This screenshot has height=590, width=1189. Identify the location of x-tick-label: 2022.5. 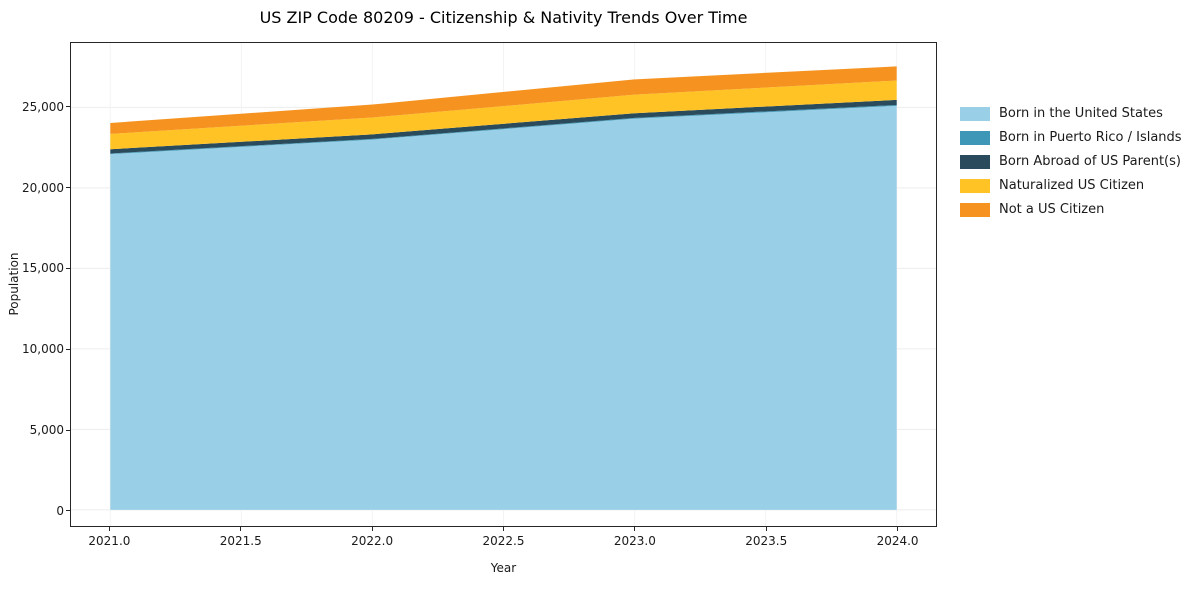
(503, 541).